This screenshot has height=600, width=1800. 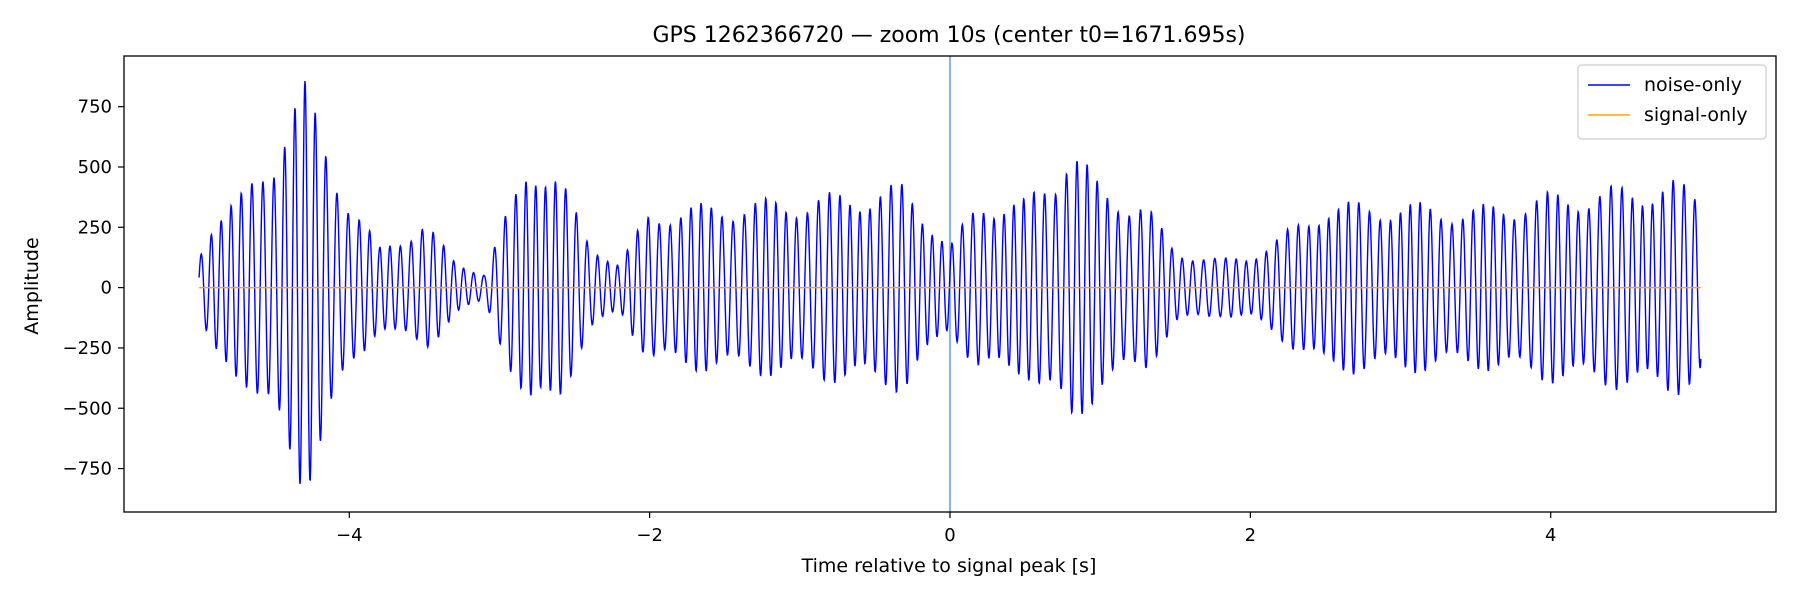 What do you see at coordinates (106, 288) in the screenshot?
I see `y-tick-label: 0` at bounding box center [106, 288].